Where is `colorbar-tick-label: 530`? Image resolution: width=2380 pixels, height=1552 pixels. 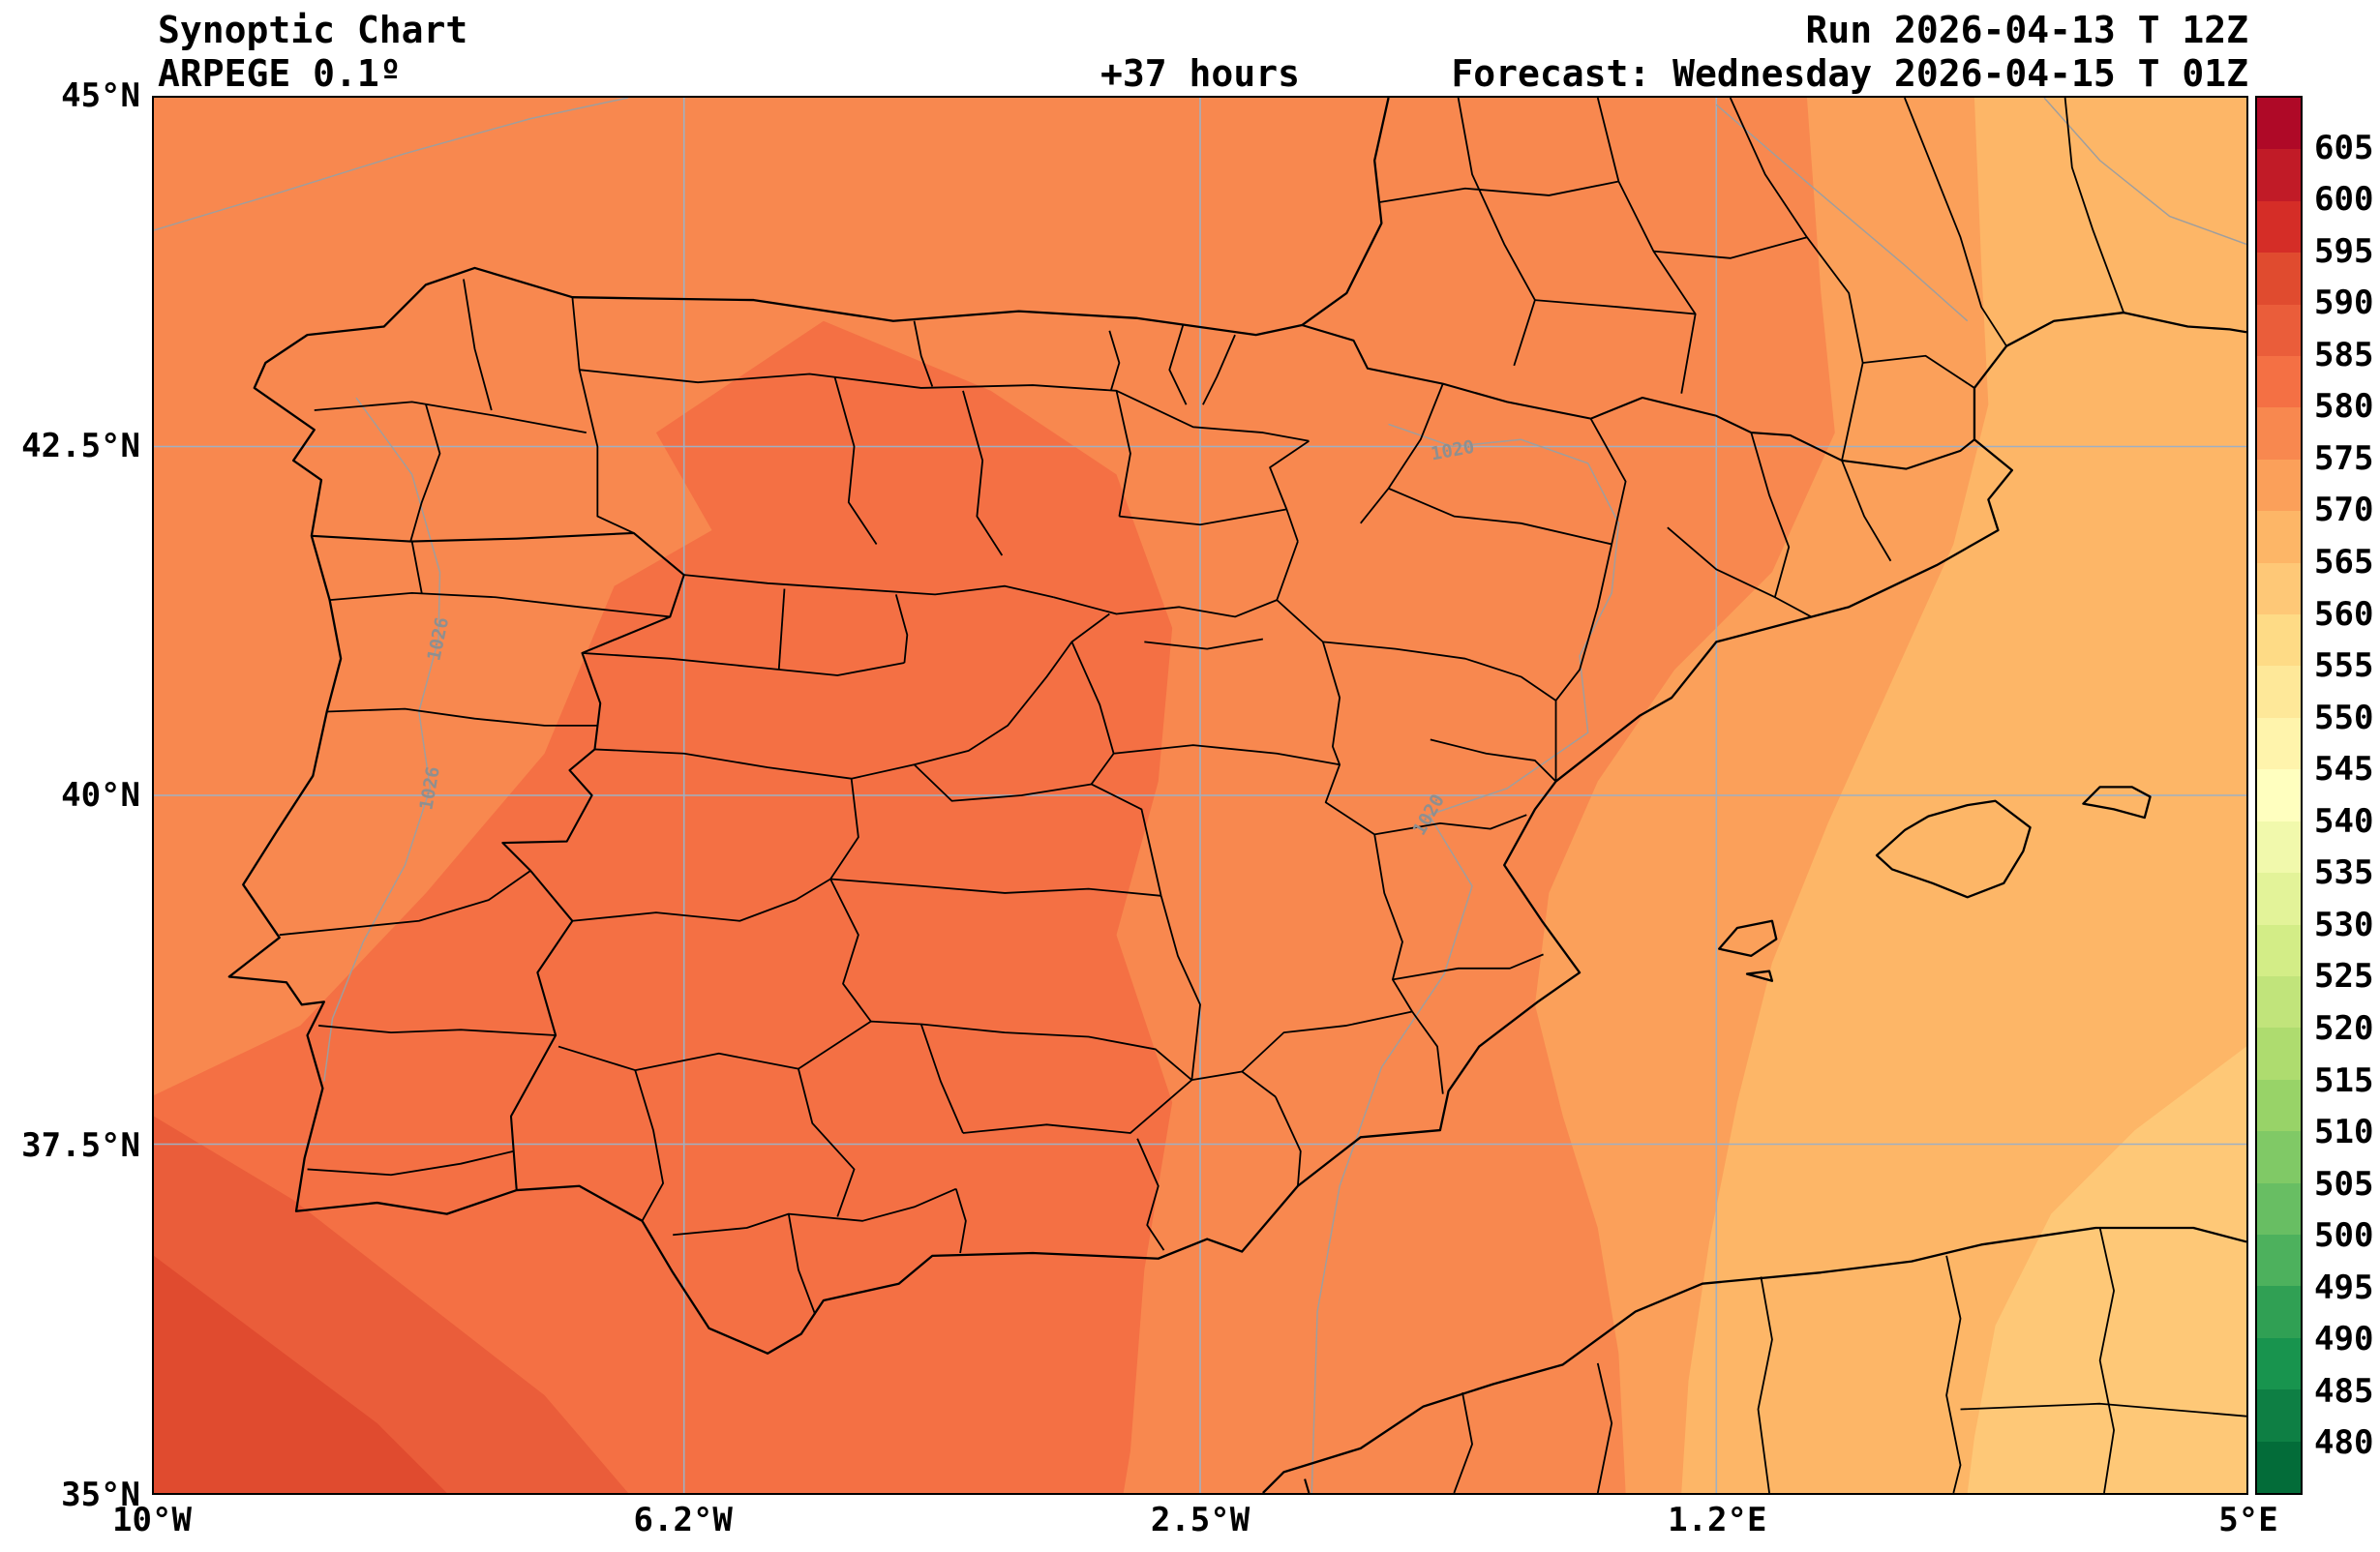
colorbar-tick-label: 530 is located at coordinates (2344, 925).